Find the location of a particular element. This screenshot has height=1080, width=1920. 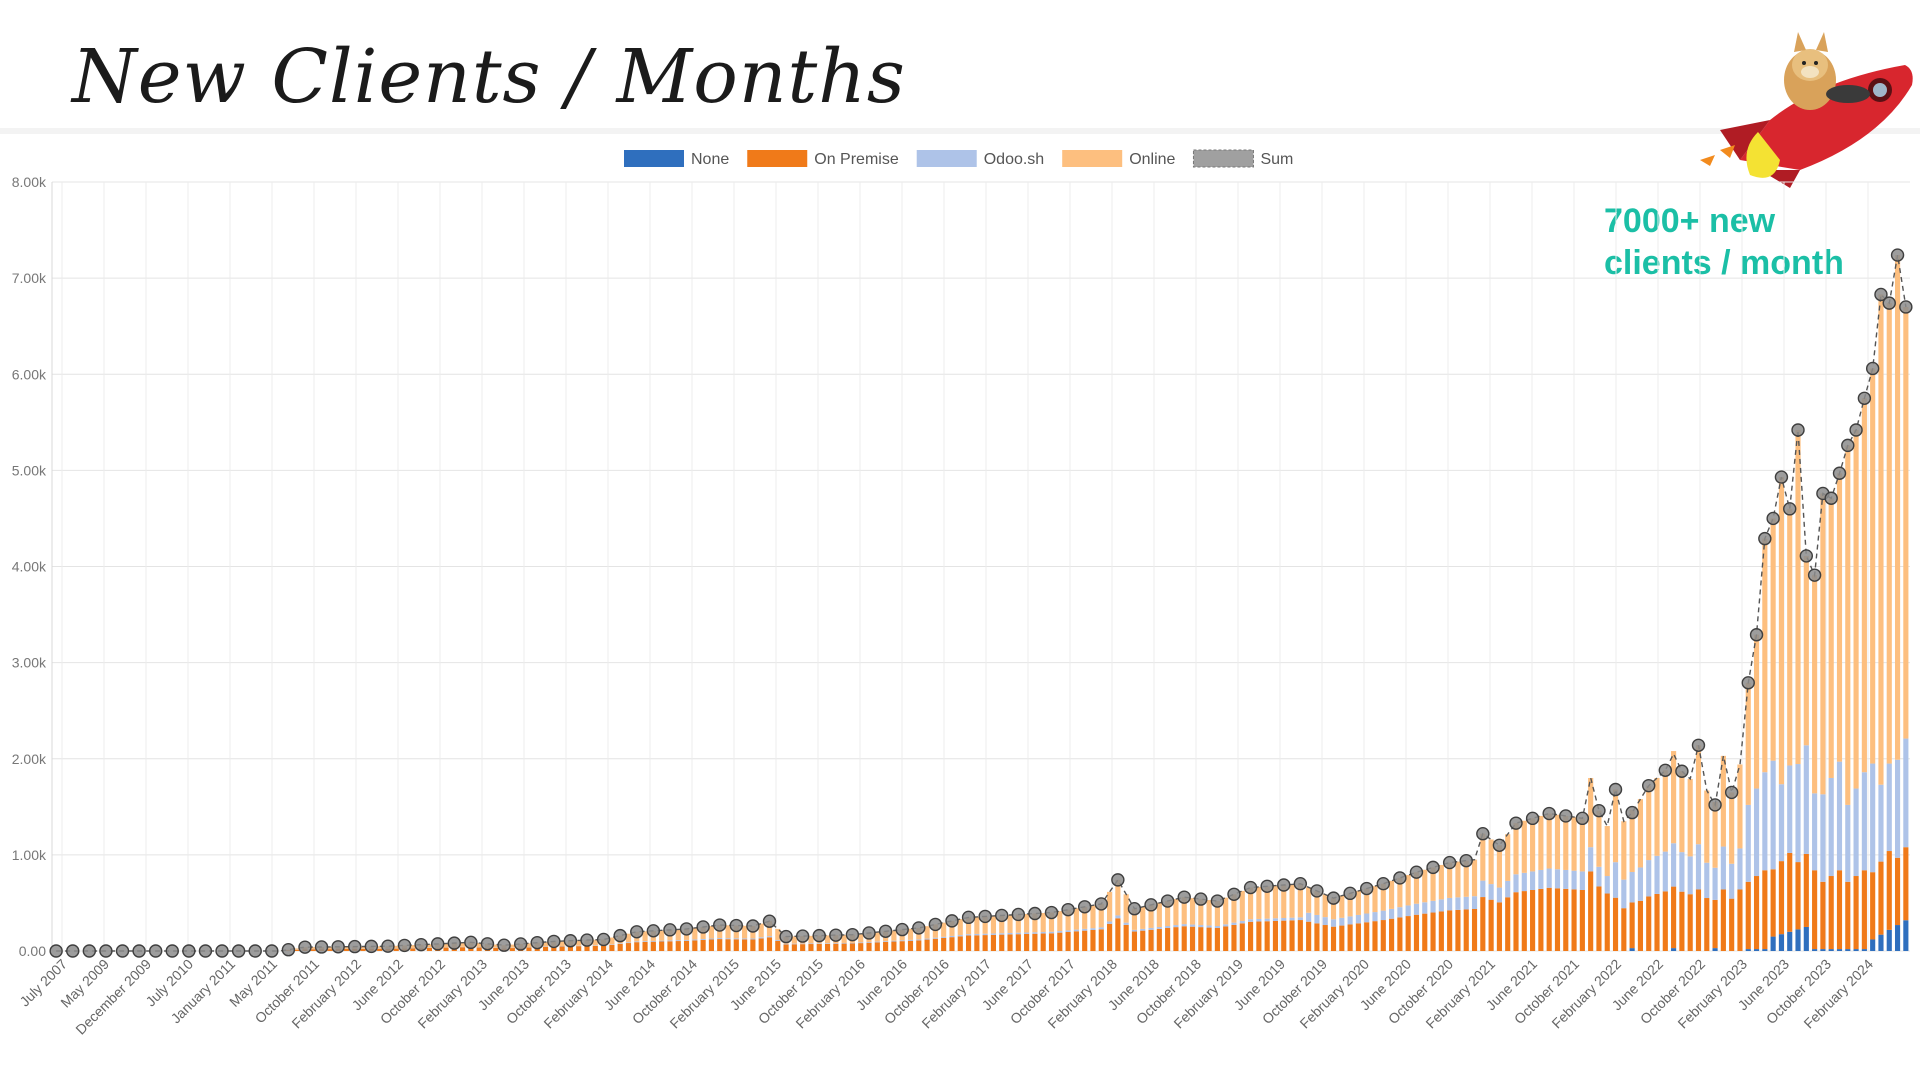

legend-swatch-on-premise is located at coordinates (777, 158).